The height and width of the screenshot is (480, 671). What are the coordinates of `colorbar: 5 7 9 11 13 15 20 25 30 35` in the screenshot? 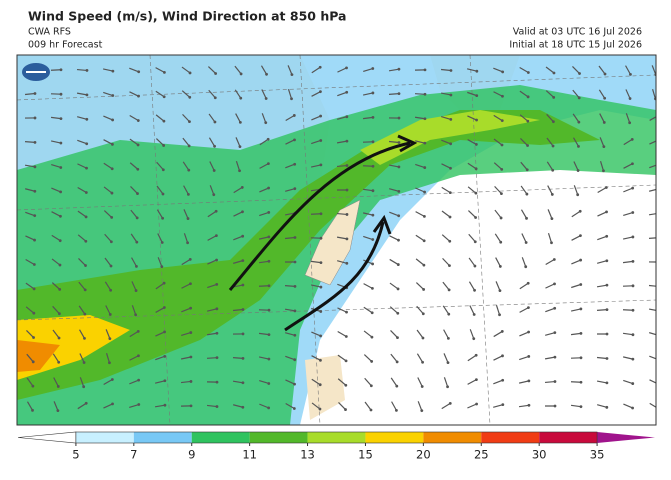 It's located at (336, 446).